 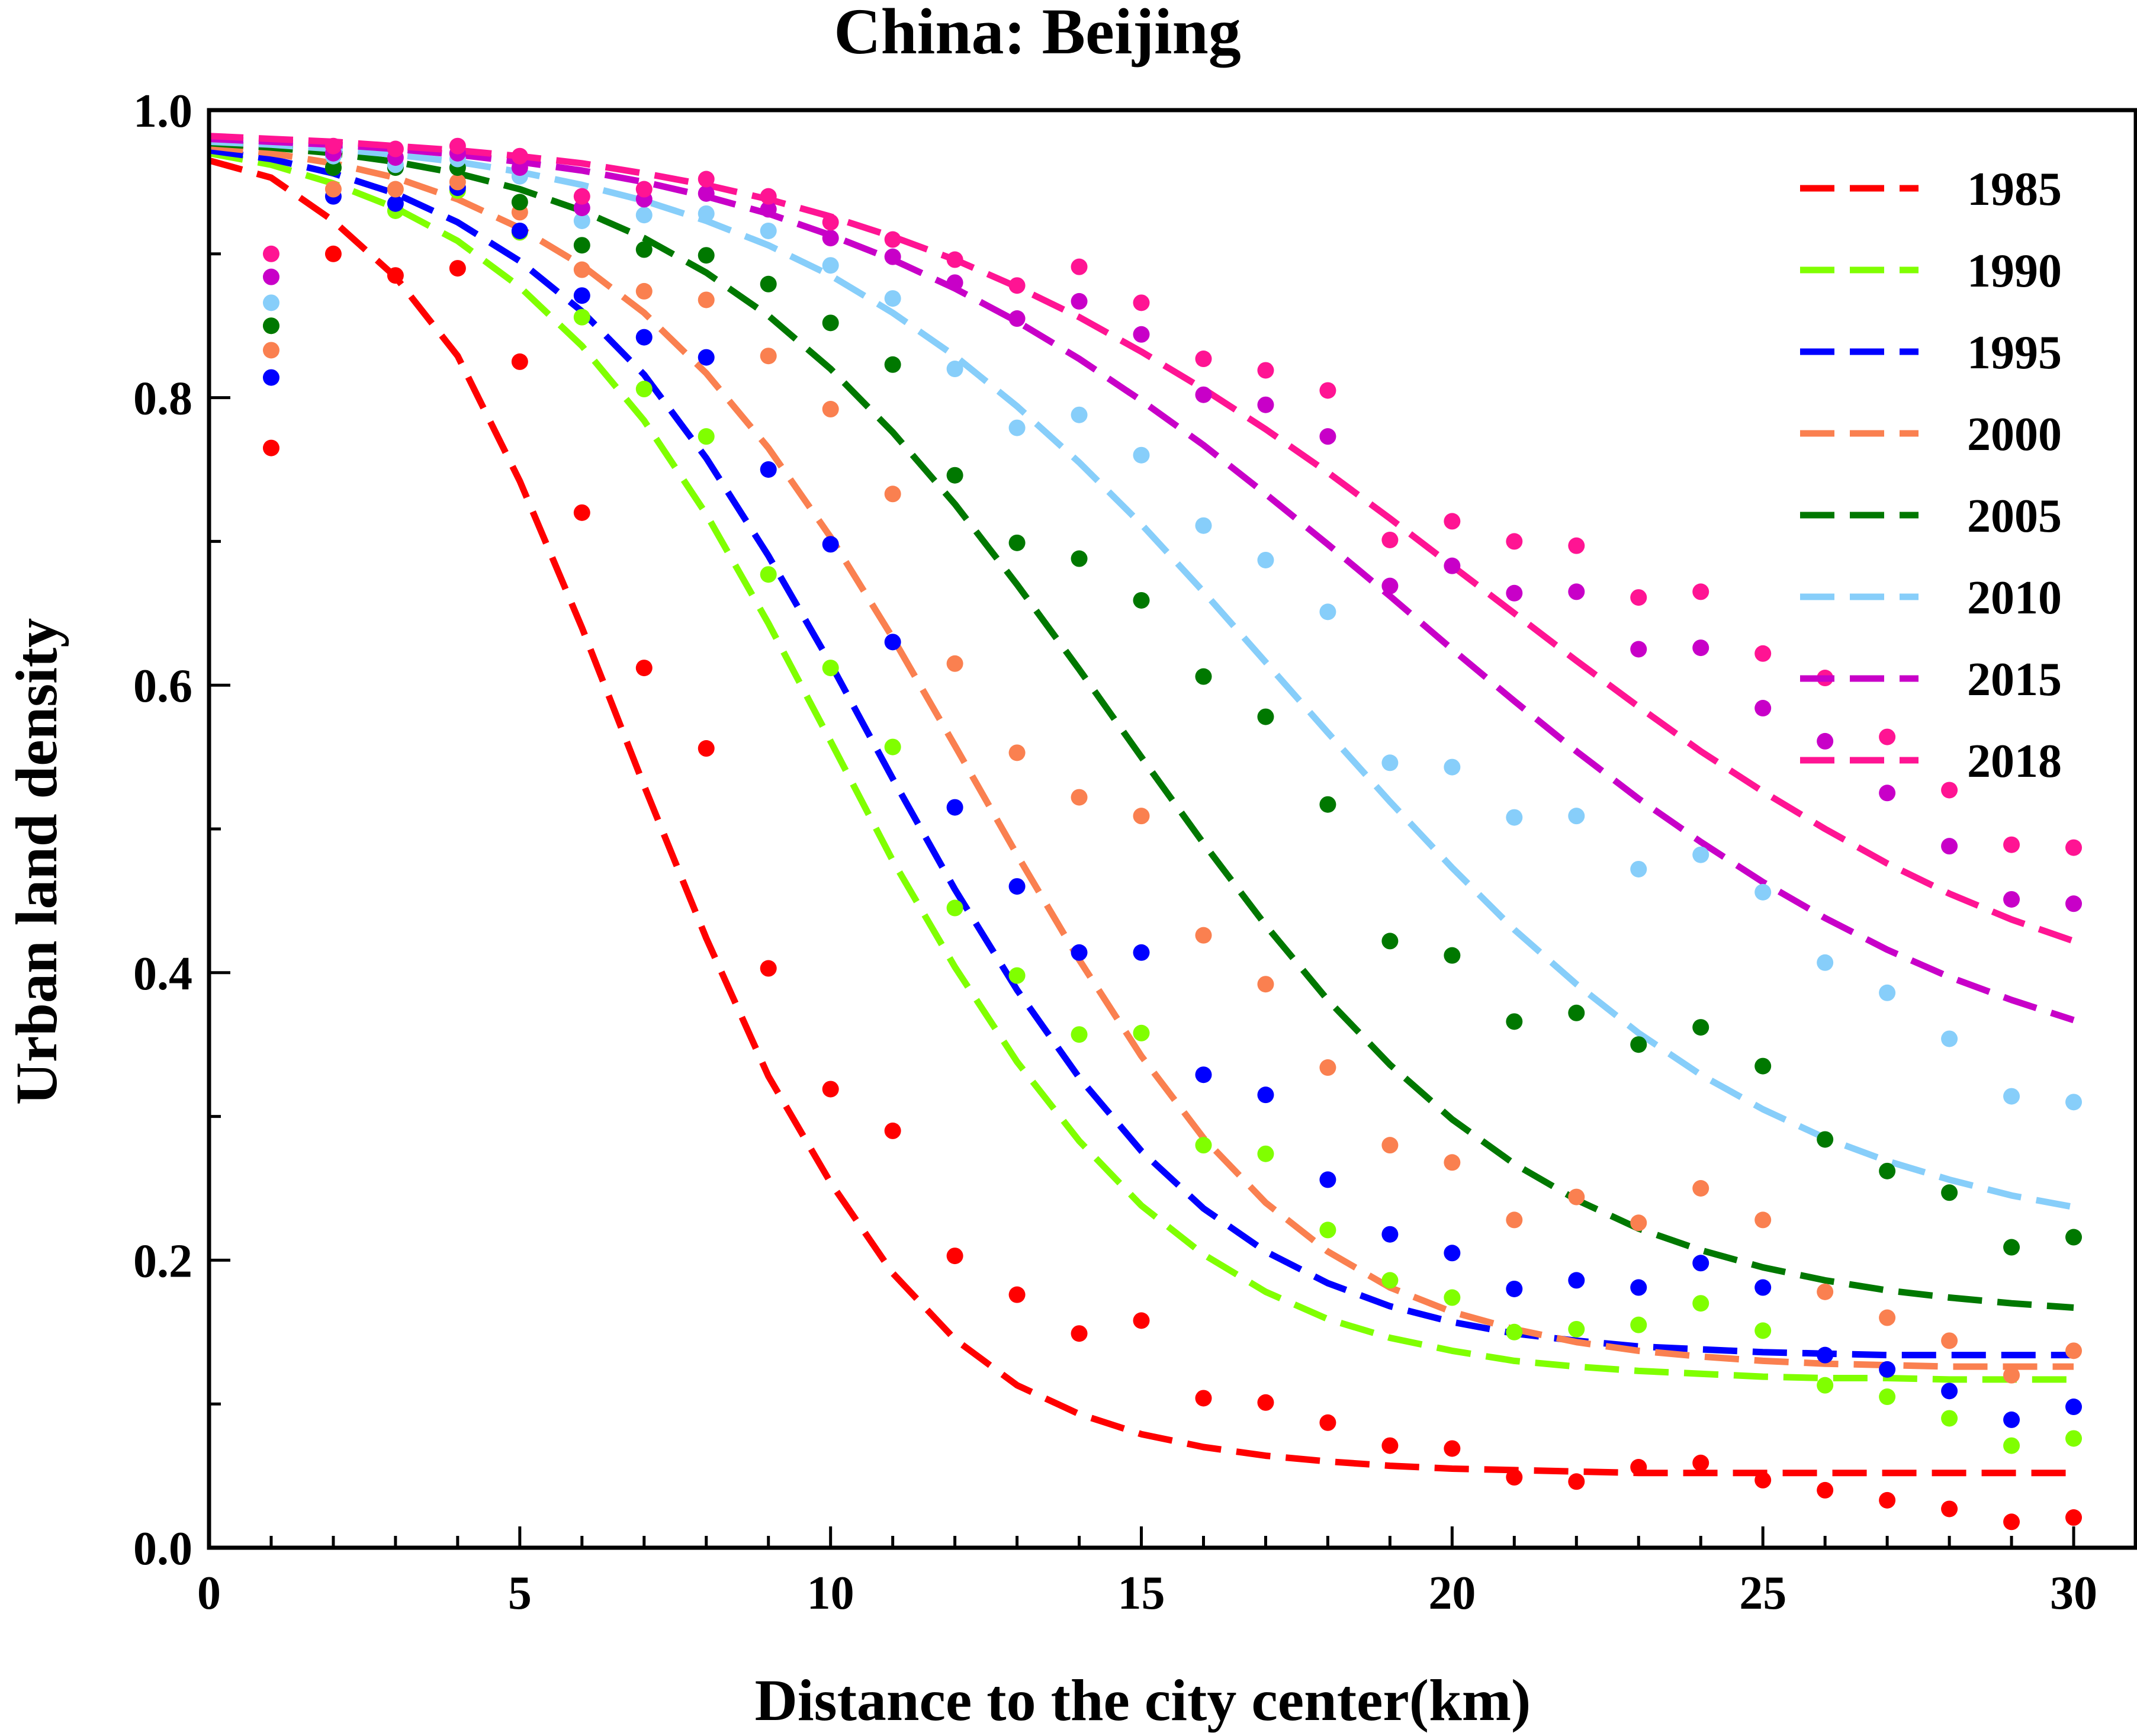 What do you see at coordinates (1452, 1593) in the screenshot?
I see `x-tick-label: 20` at bounding box center [1452, 1593].